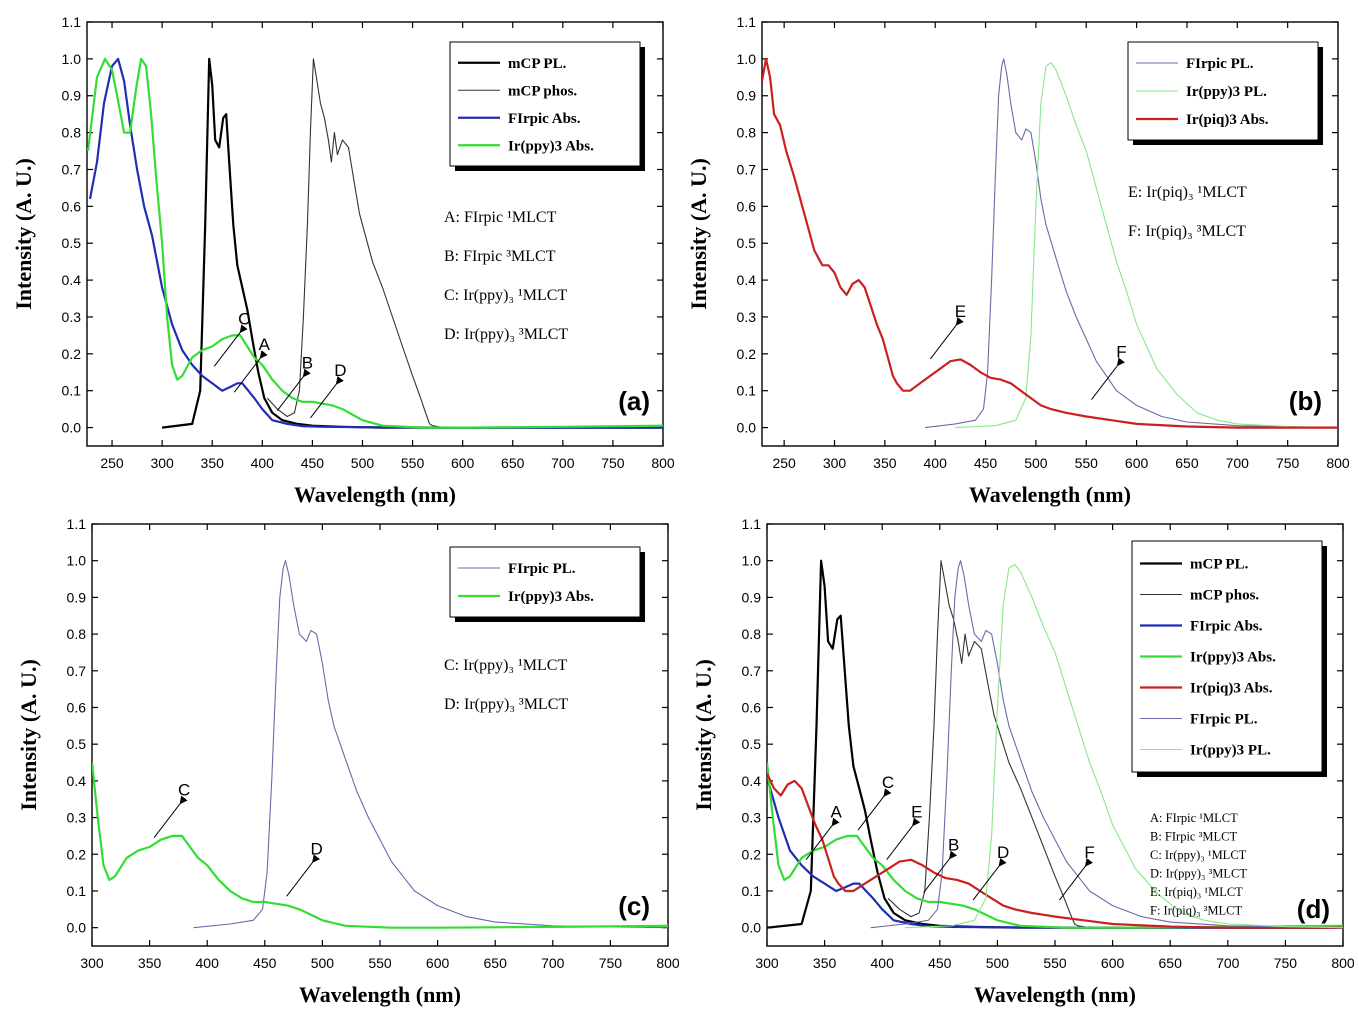 The height and width of the screenshot is (1014, 1359). What do you see at coordinates (747, 391) in the screenshot?
I see `y-tick-label: 0.1` at bounding box center [747, 391].